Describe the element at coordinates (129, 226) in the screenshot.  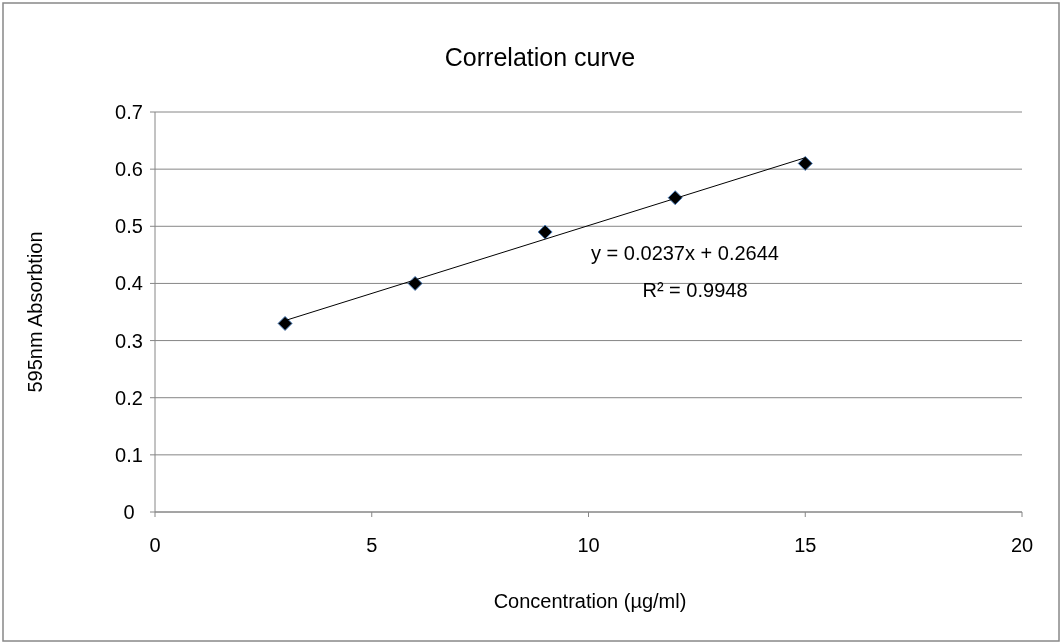
I see `y-tick-label: 0.5` at that location.